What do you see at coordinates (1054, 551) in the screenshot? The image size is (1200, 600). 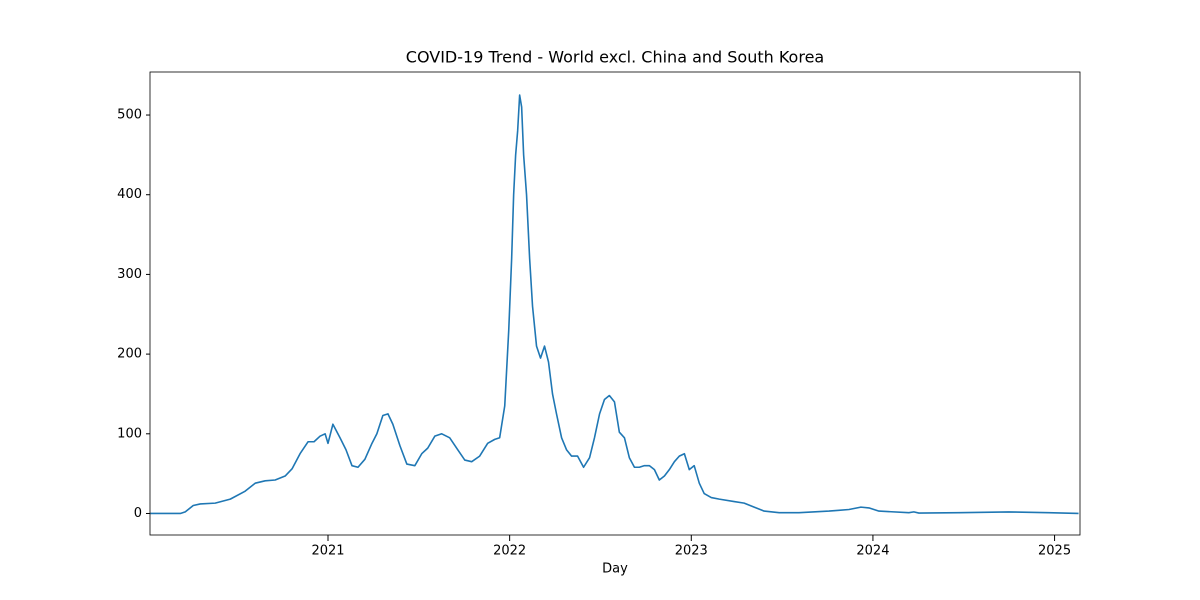 I see `x-tick-label: 2025` at bounding box center [1054, 551].